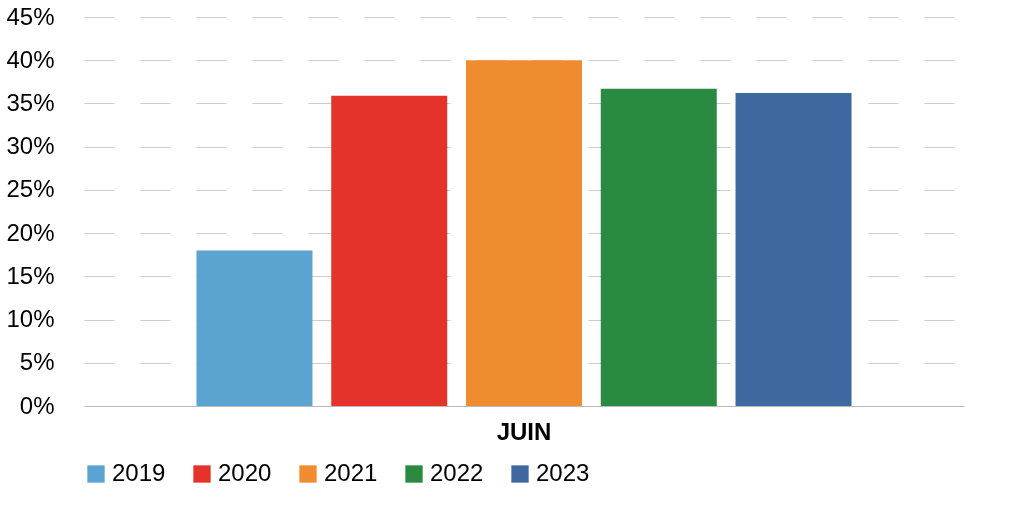 Image resolution: width=1020 pixels, height=518 pixels. I want to click on y-tick-label: 20%, so click(30, 232).